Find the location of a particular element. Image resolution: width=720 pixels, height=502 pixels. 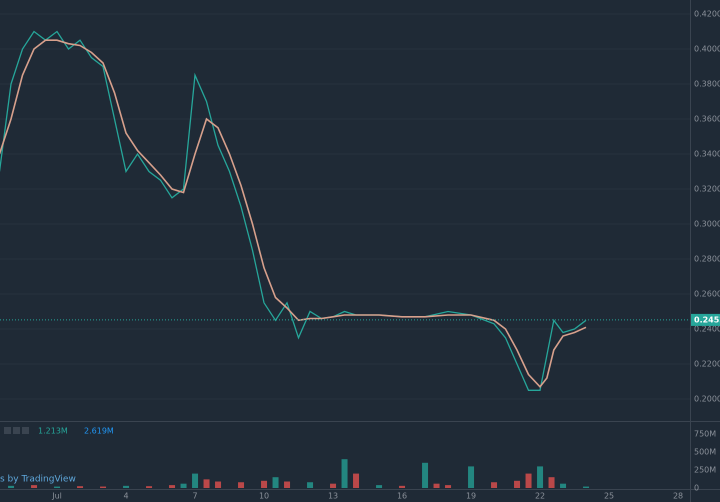

x-tick-label: 25 is located at coordinates (609, 496).